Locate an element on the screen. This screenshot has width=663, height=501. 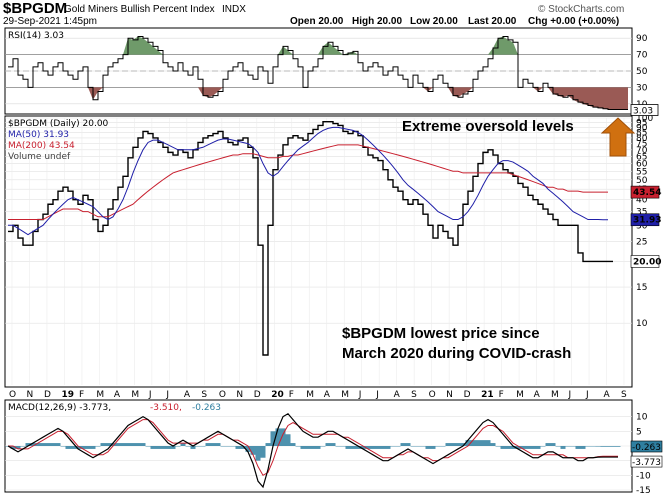
price-tick-label: 100 is located at coordinates (644, 119).